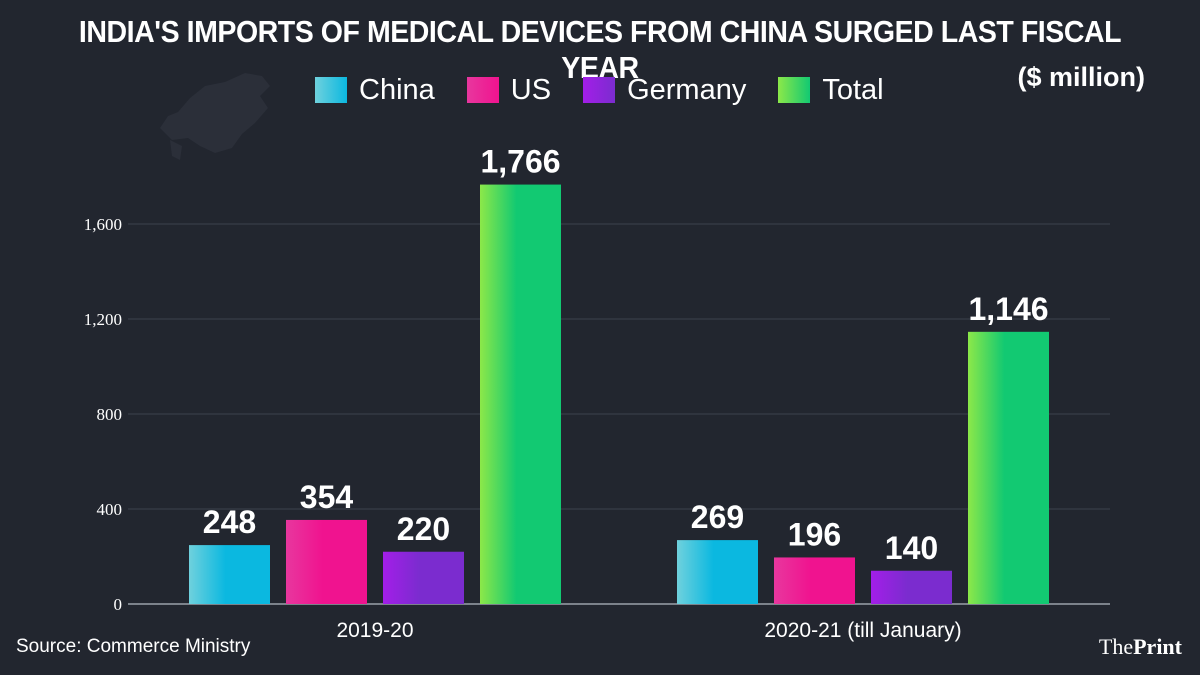 Image resolution: width=1200 pixels, height=675 pixels. I want to click on china-map-icon, so click(215, 116).